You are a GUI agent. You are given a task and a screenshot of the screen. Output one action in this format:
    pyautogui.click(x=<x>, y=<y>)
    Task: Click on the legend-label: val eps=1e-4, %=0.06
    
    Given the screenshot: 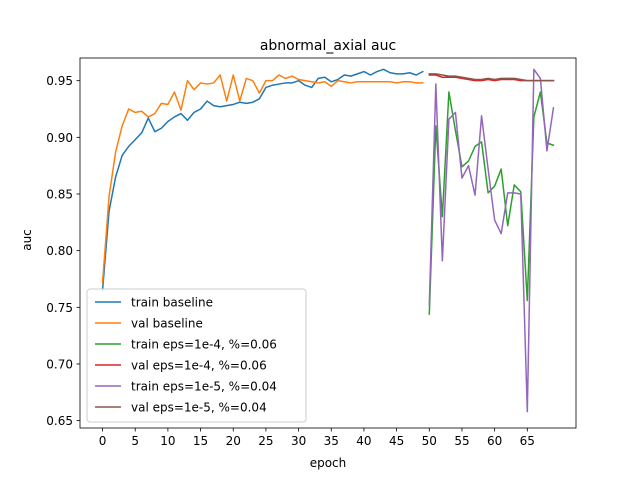 What is the action you would take?
    pyautogui.click(x=199, y=366)
    